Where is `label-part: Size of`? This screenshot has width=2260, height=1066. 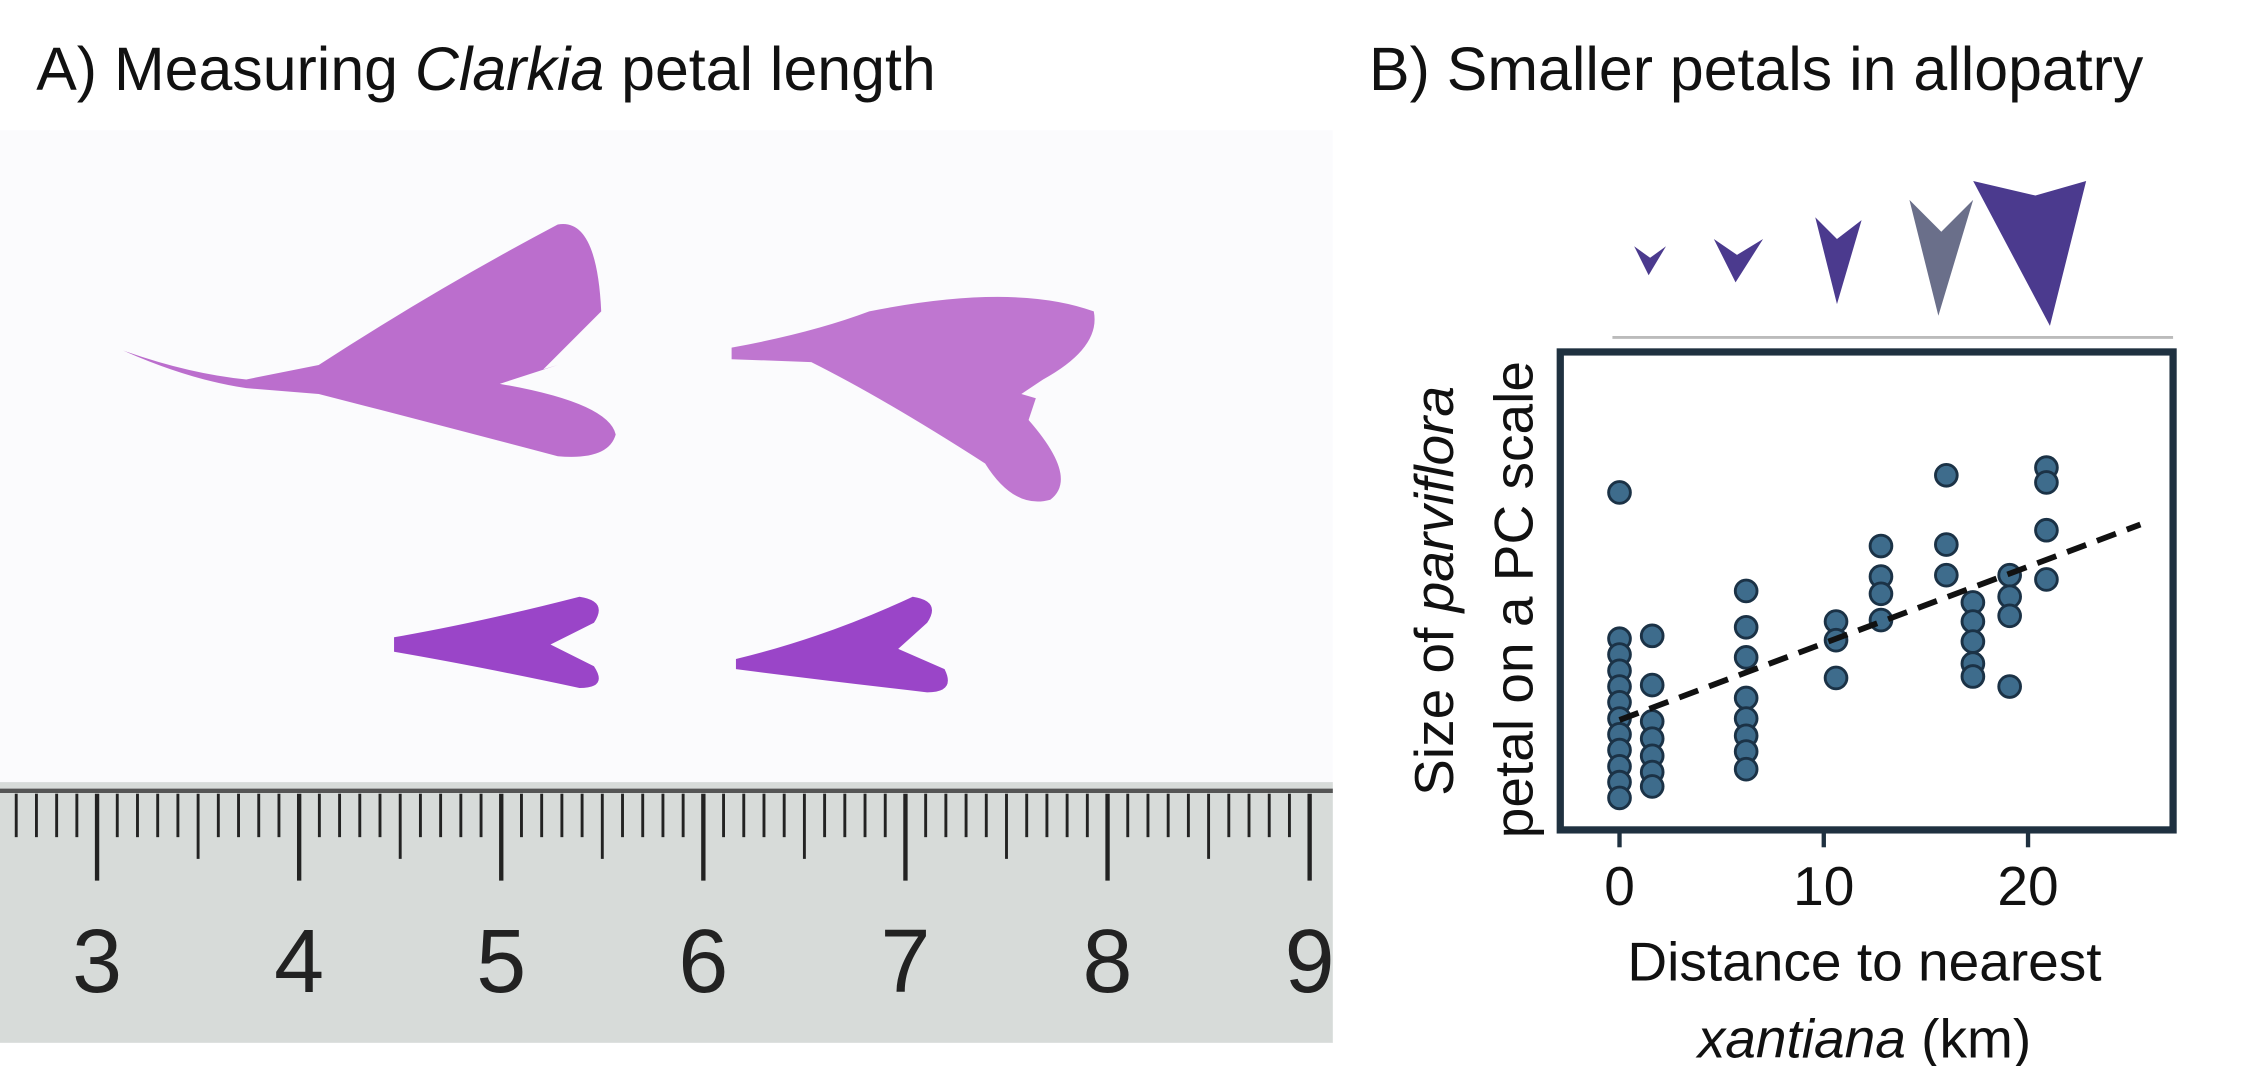 label-part: Size of is located at coordinates (1434, 704).